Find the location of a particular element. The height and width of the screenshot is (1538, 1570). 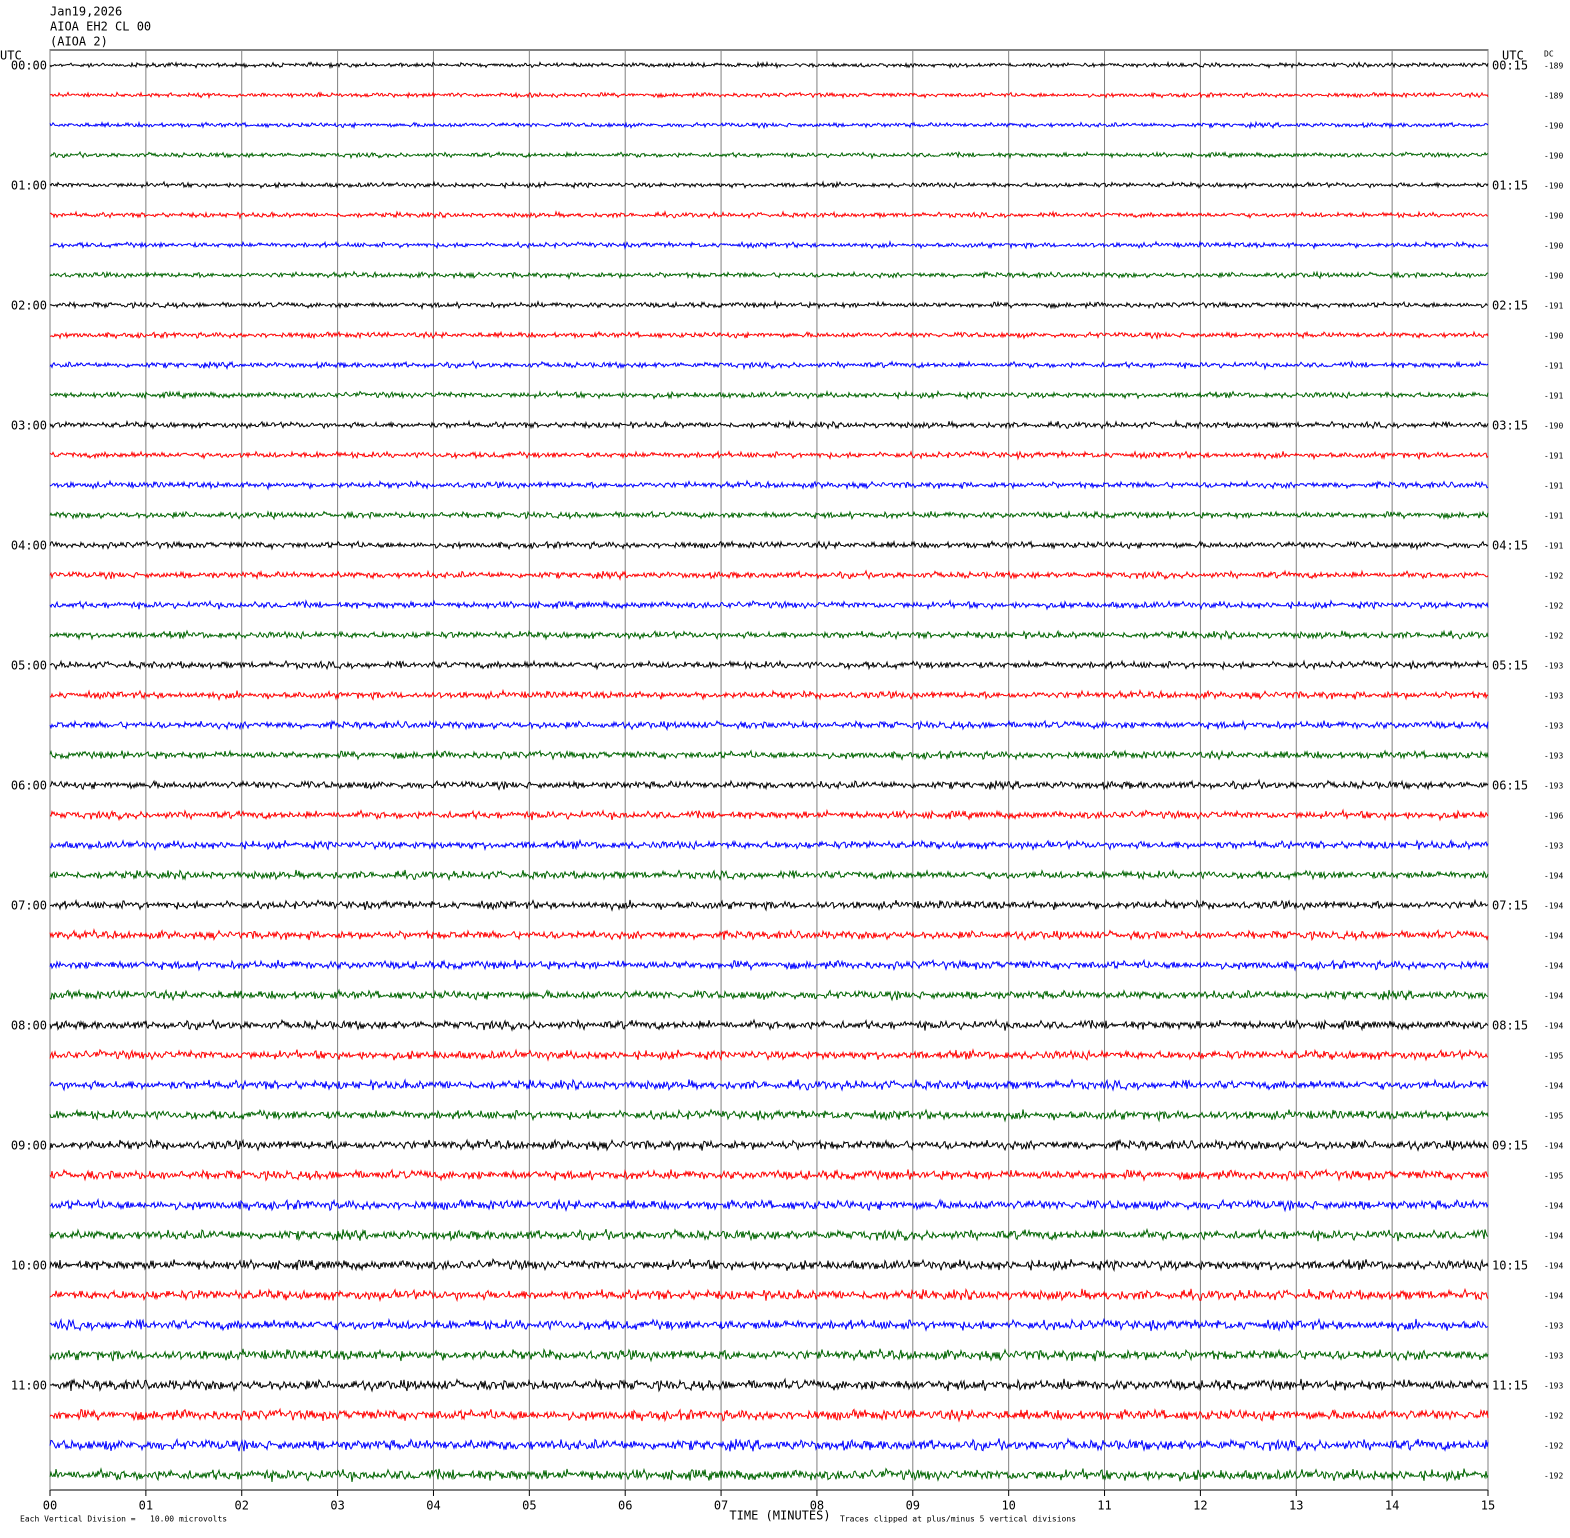

time-label-left: 11:00 is located at coordinates (29, 1386).